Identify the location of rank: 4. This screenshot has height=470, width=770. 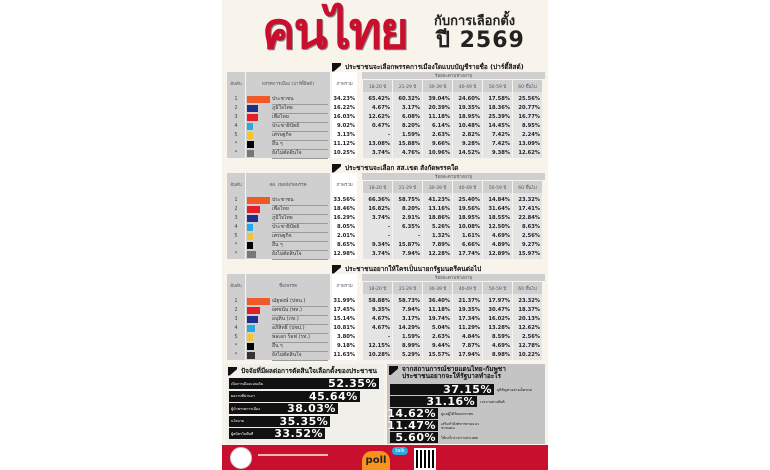
(236, 126).